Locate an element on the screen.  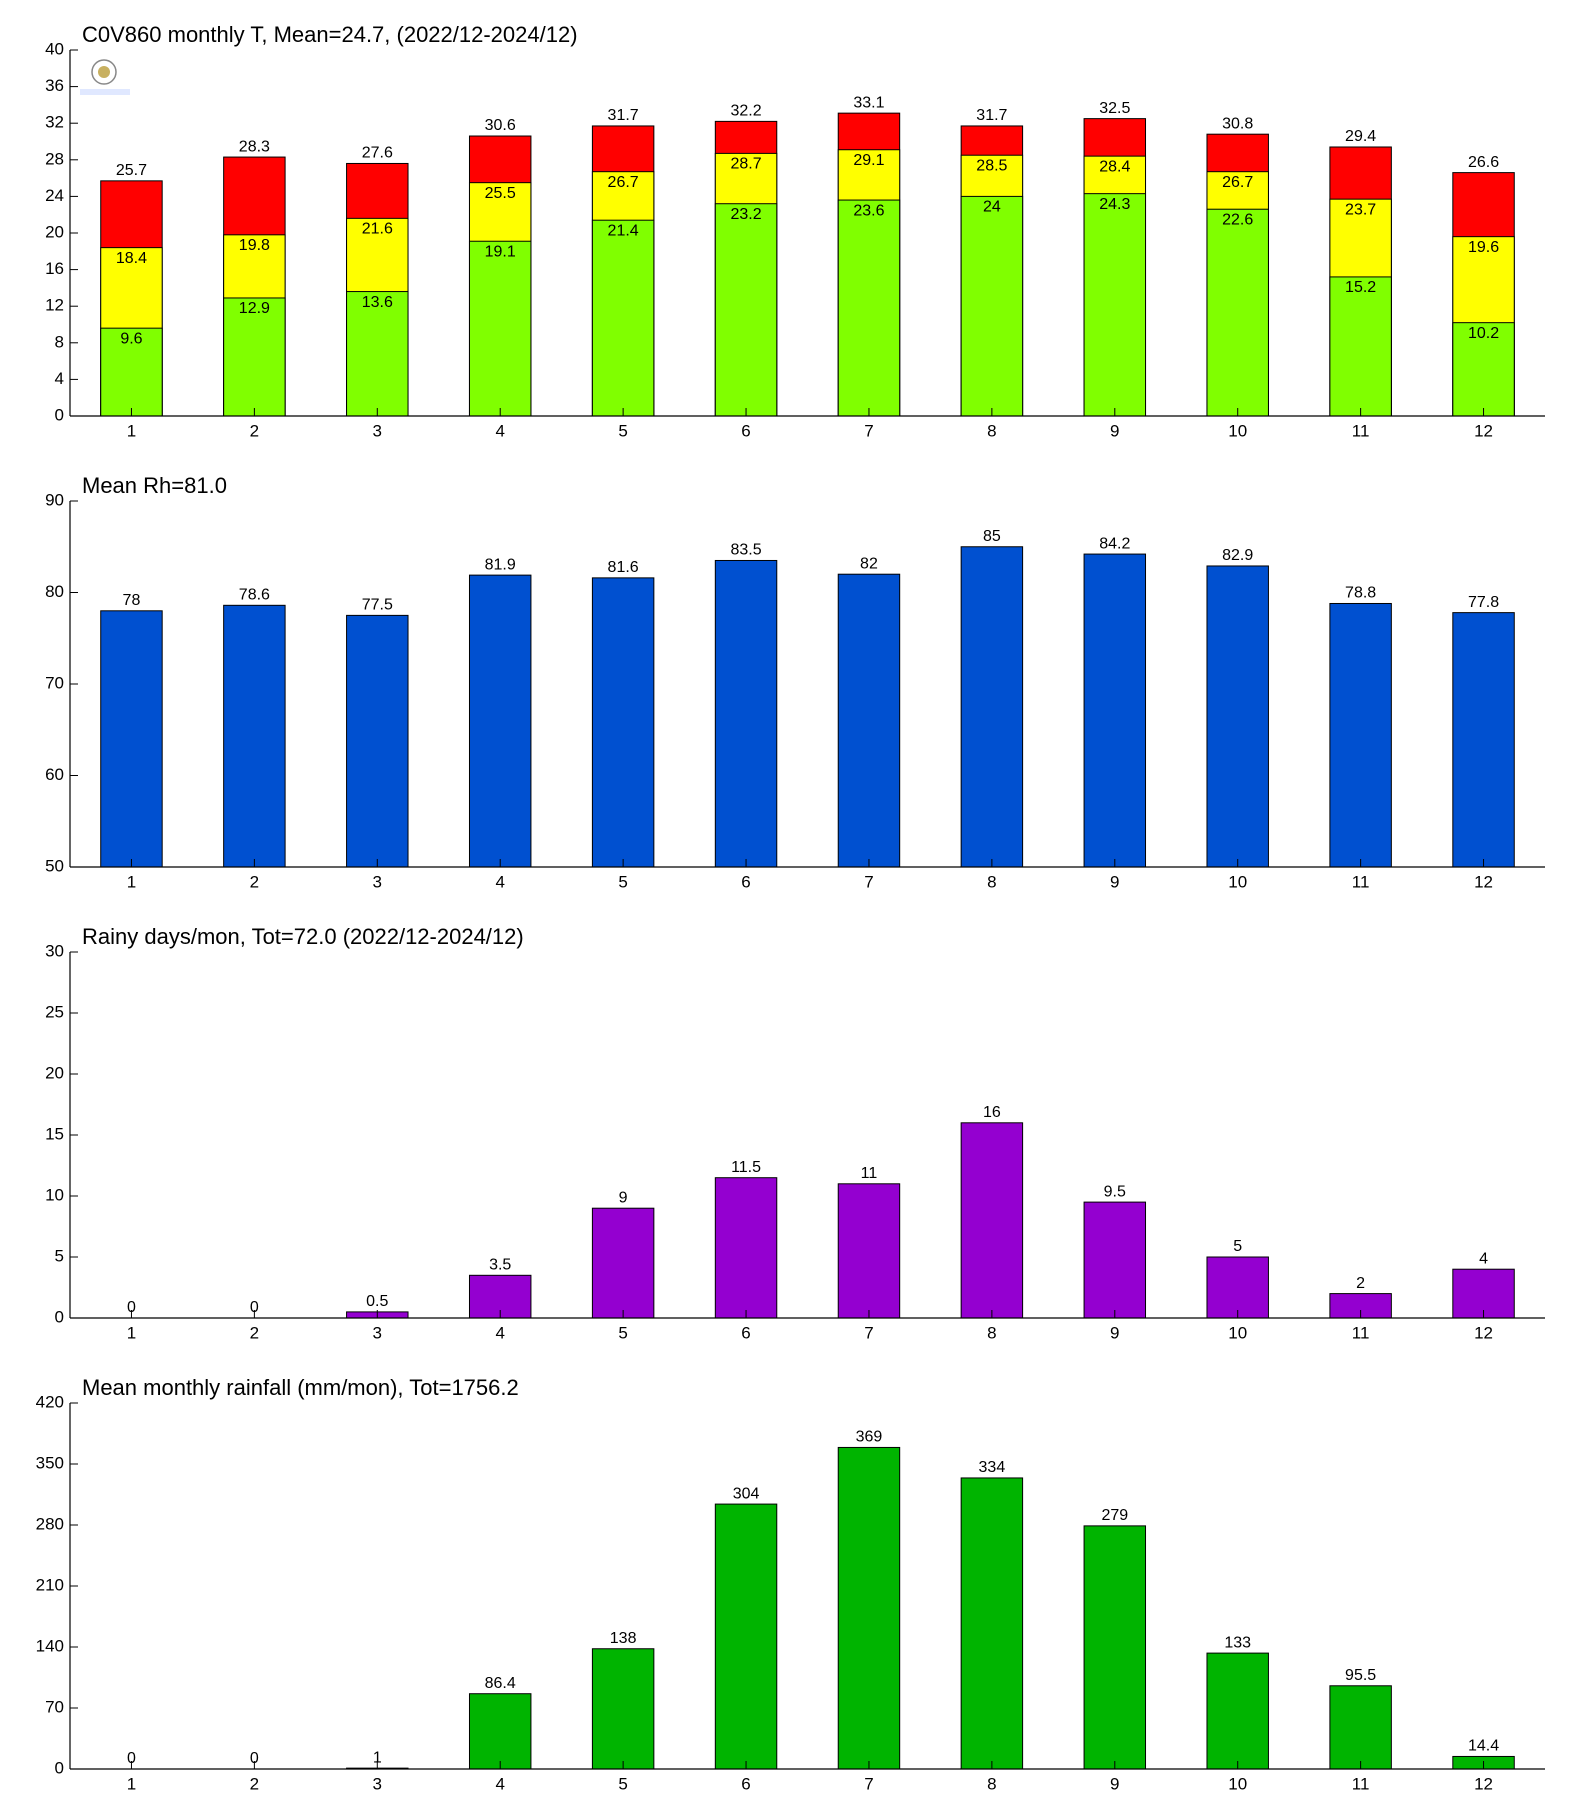
value-label: 32.5 is located at coordinates (1114, 108).